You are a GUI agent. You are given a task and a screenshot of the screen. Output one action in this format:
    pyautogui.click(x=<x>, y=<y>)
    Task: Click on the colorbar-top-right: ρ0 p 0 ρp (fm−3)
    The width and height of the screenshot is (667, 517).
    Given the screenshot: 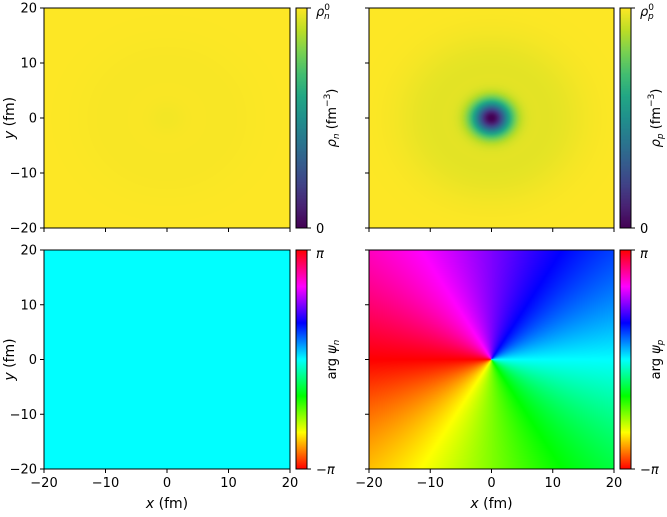 What is the action you would take?
    pyautogui.click(x=642, y=120)
    